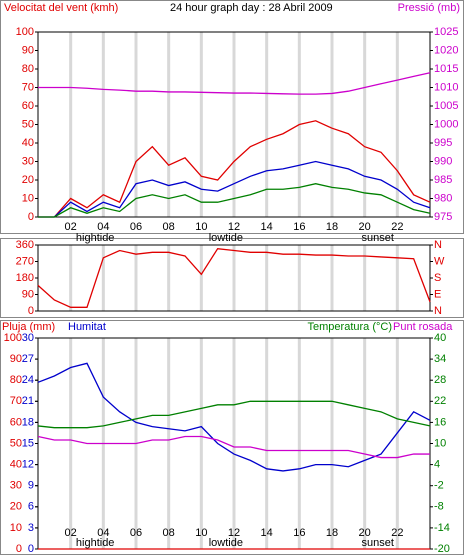 Image resolution: width=465 pixels, height=556 pixels. What do you see at coordinates (25, 261) in the screenshot?
I see `tick-label: 270` at bounding box center [25, 261].